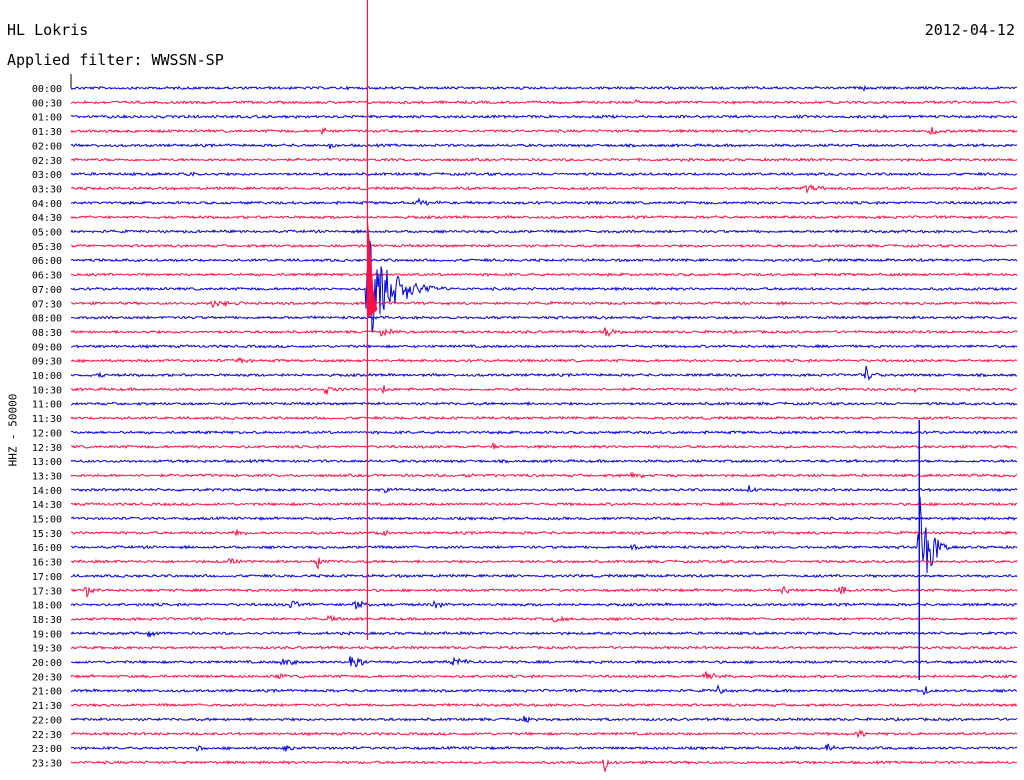 This screenshot has width=1024, height=780. Describe the element at coordinates (544, 647) in the screenshot. I see `trace-1930` at that location.